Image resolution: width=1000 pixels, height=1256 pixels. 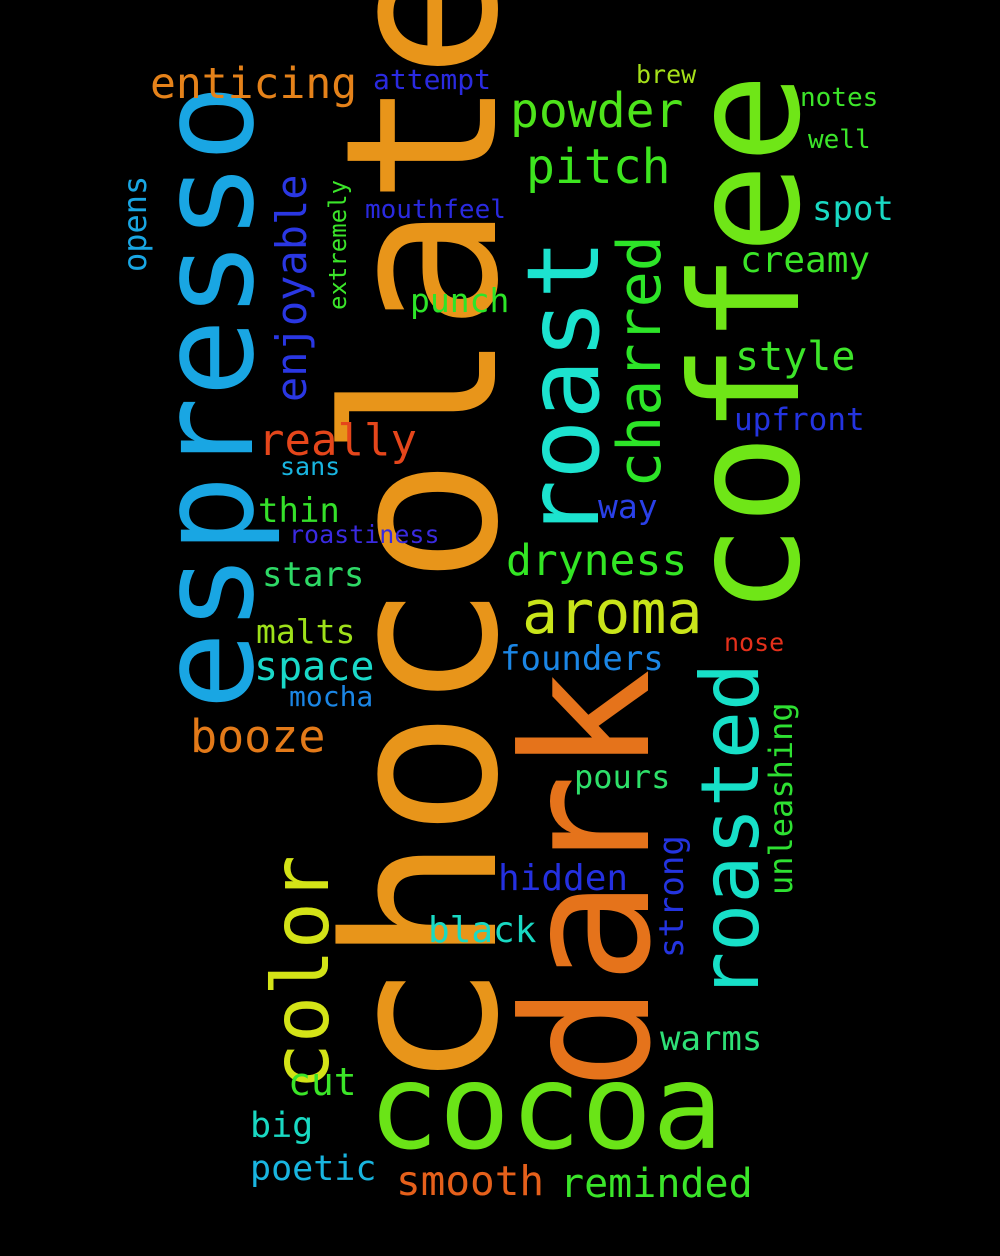 I want to click on word-black: black, so click(x=482, y=930).